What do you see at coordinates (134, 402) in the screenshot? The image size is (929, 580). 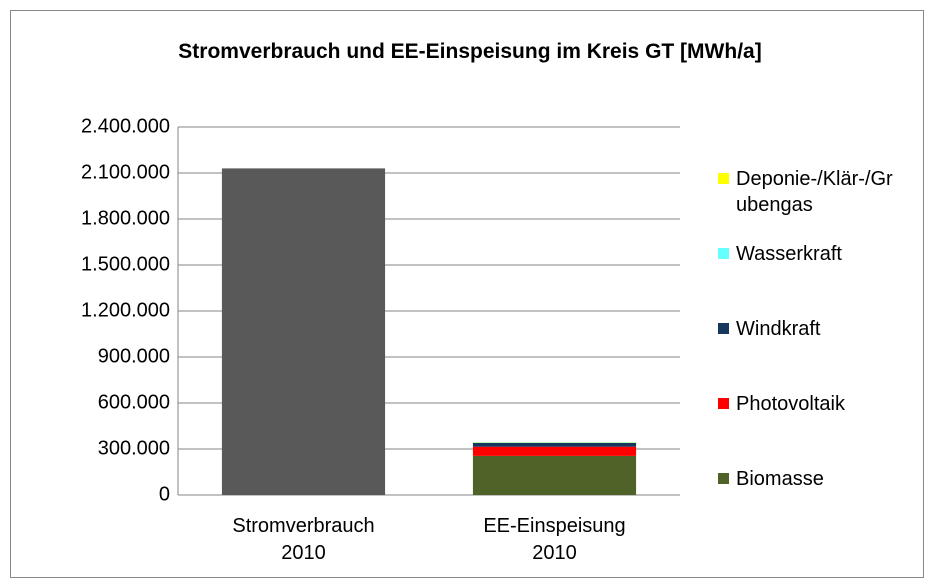 I see `y-tick-label: 600.000` at bounding box center [134, 402].